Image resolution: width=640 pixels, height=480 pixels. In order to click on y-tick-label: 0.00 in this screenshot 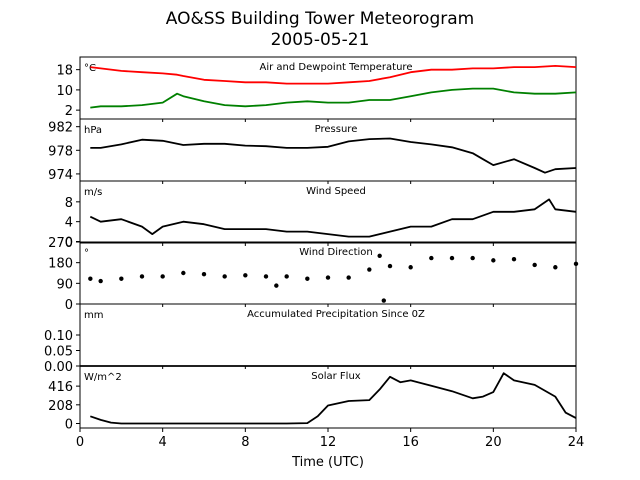, I will do `click(58, 367)`.